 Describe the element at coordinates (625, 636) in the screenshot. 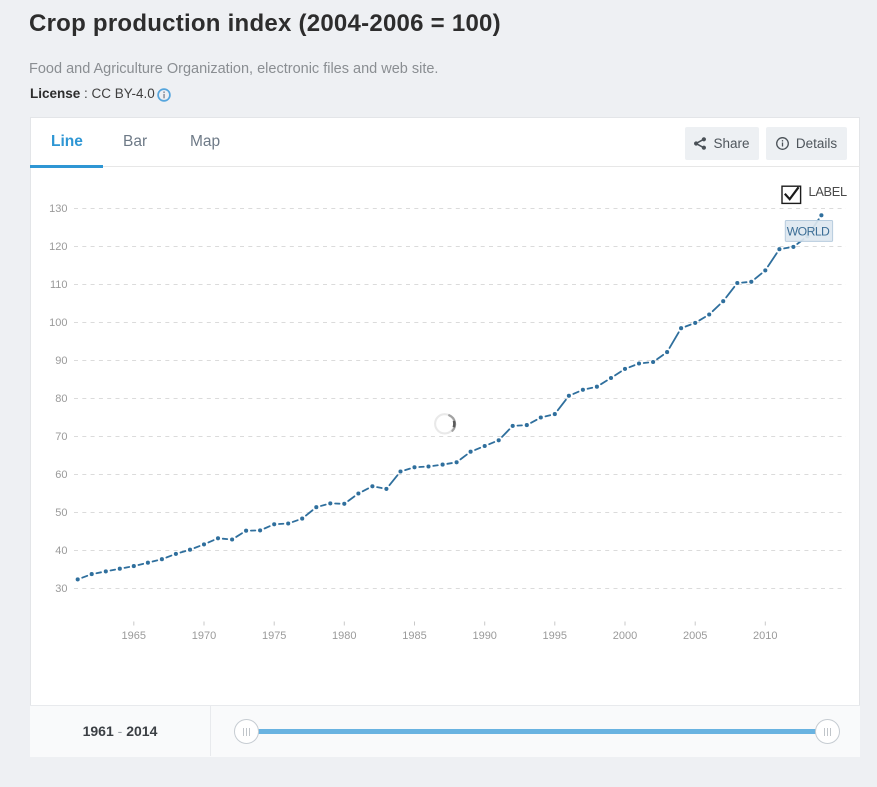

I see `svg-text: 2000` at that location.